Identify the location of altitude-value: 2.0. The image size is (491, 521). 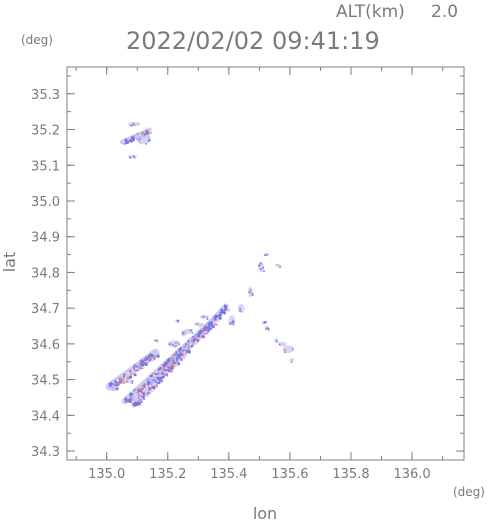
(444, 12).